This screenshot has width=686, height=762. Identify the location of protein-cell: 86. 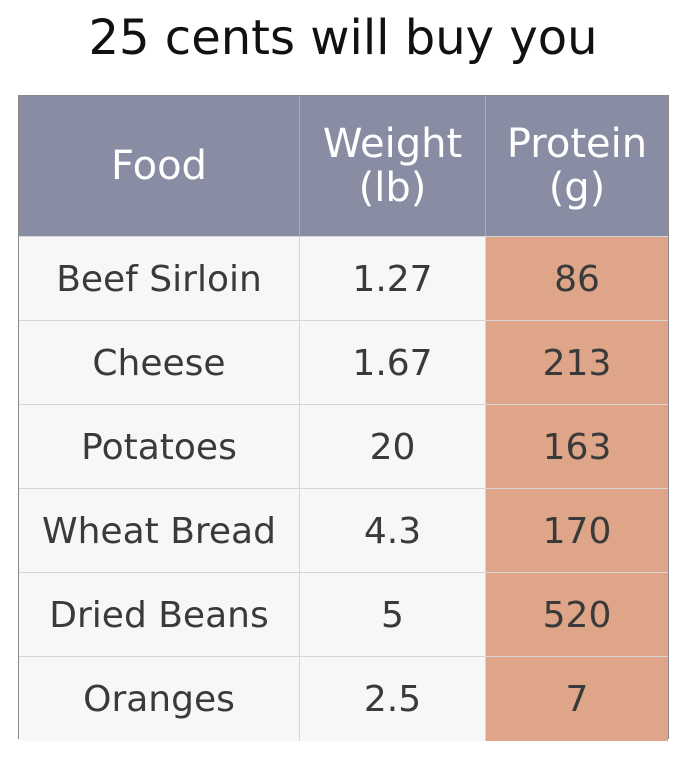
(577, 279).